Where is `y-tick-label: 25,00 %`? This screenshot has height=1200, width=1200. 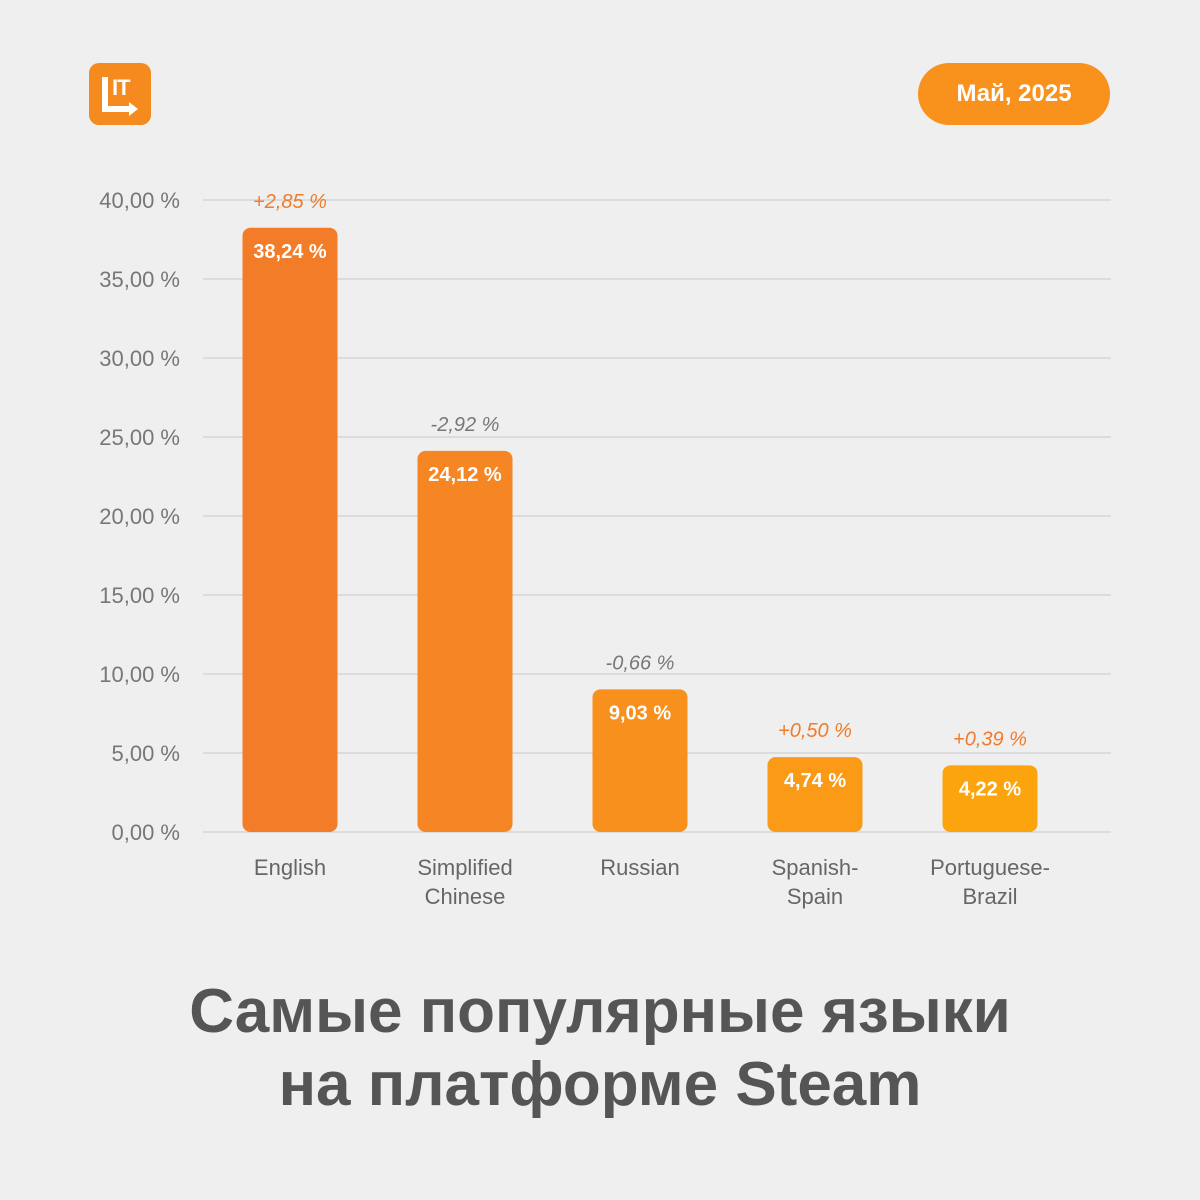
y-tick-label: 25,00 % is located at coordinates (139, 437).